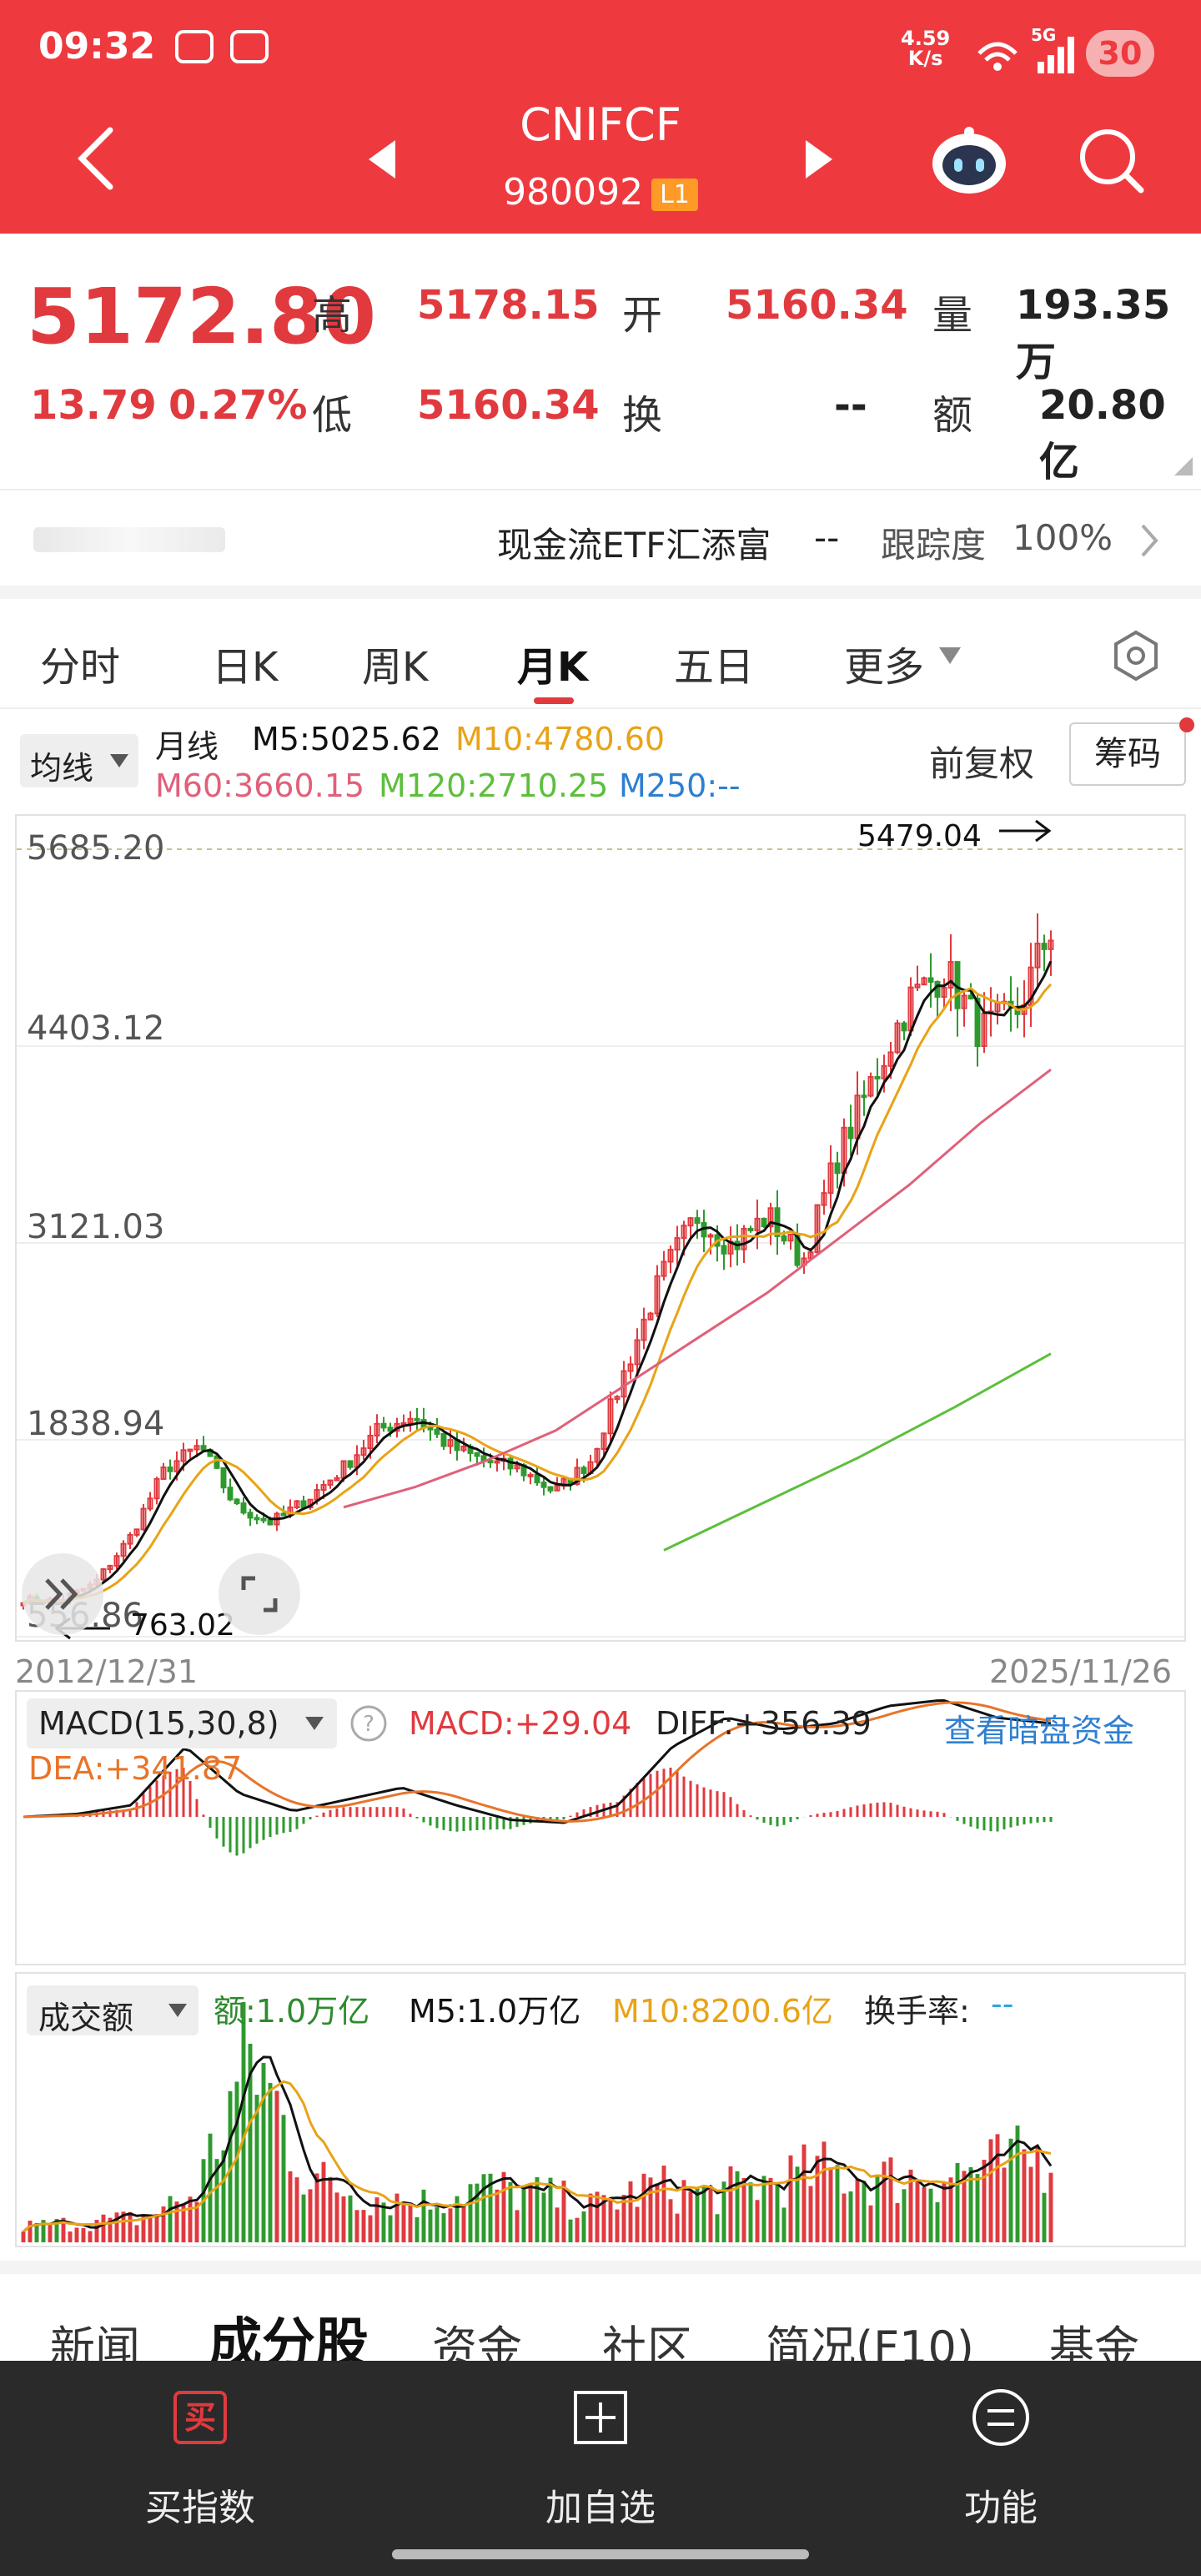  Describe the element at coordinates (601, 2468) in the screenshot. I see `add-watchlist-button: 加自选` at that location.